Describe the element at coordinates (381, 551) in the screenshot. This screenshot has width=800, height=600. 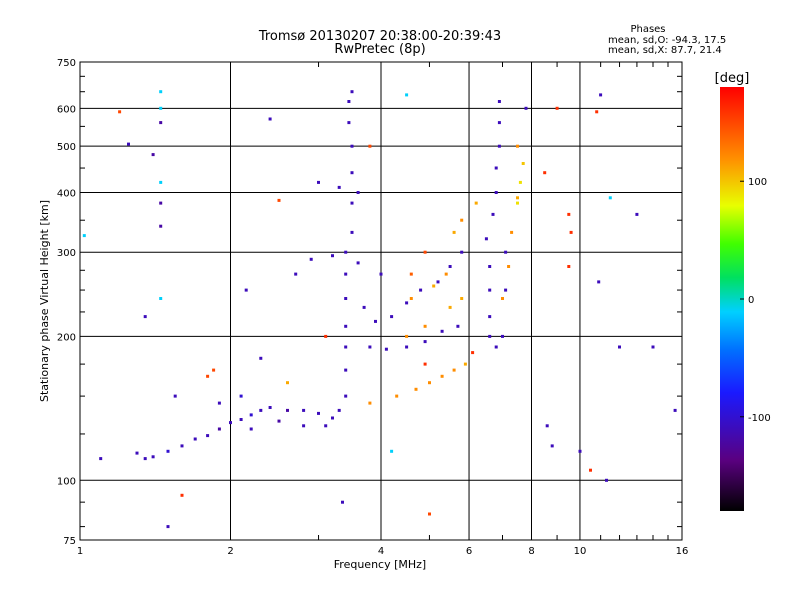
I see `x-tick-label: 4` at that location.